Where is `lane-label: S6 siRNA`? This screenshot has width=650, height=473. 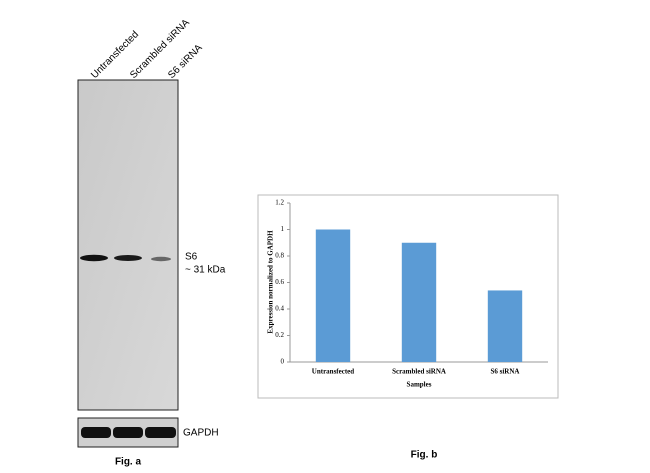
lane-label: S6 siRNA is located at coordinates (185, 61).